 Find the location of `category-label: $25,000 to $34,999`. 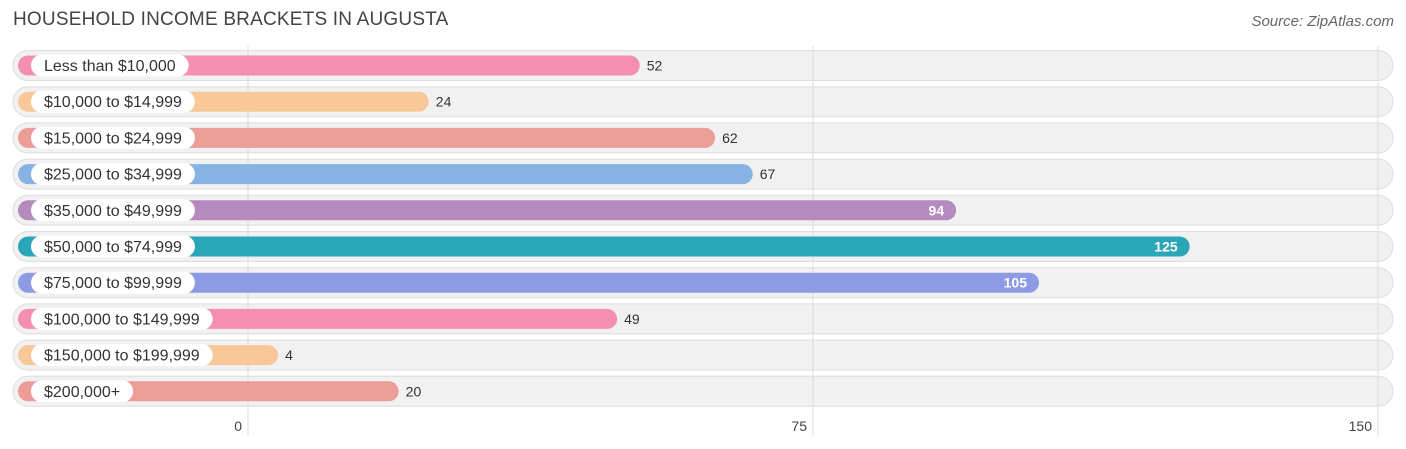

category-label: $25,000 to $34,999 is located at coordinates (113, 175).